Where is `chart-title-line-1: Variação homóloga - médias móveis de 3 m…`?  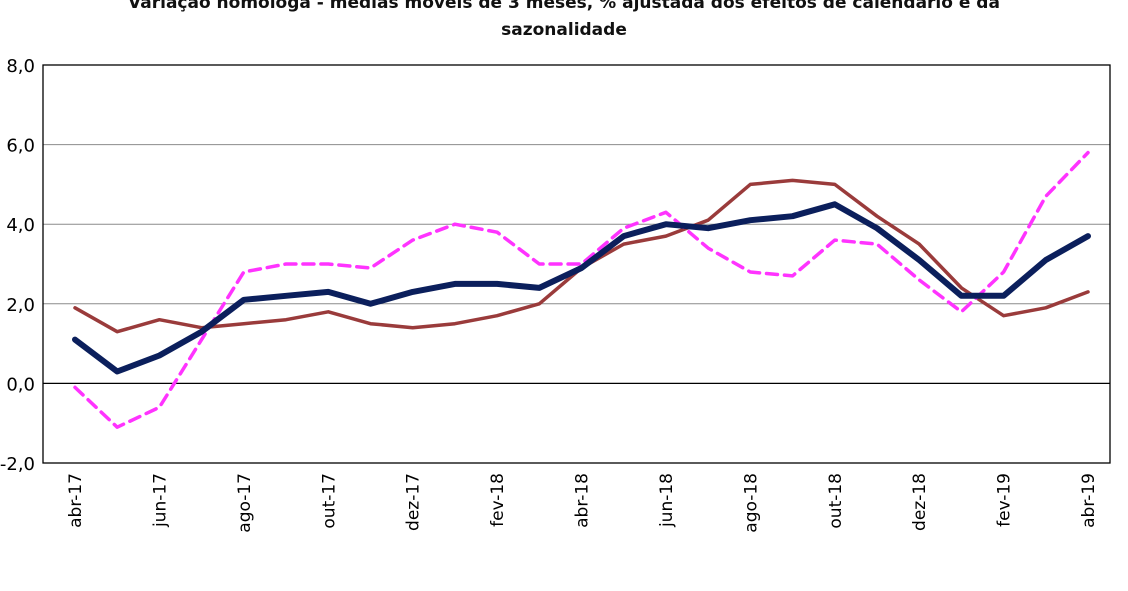 chart-title-line-1: Variação homóloga - médias móveis de 3 m… is located at coordinates (564, 6).